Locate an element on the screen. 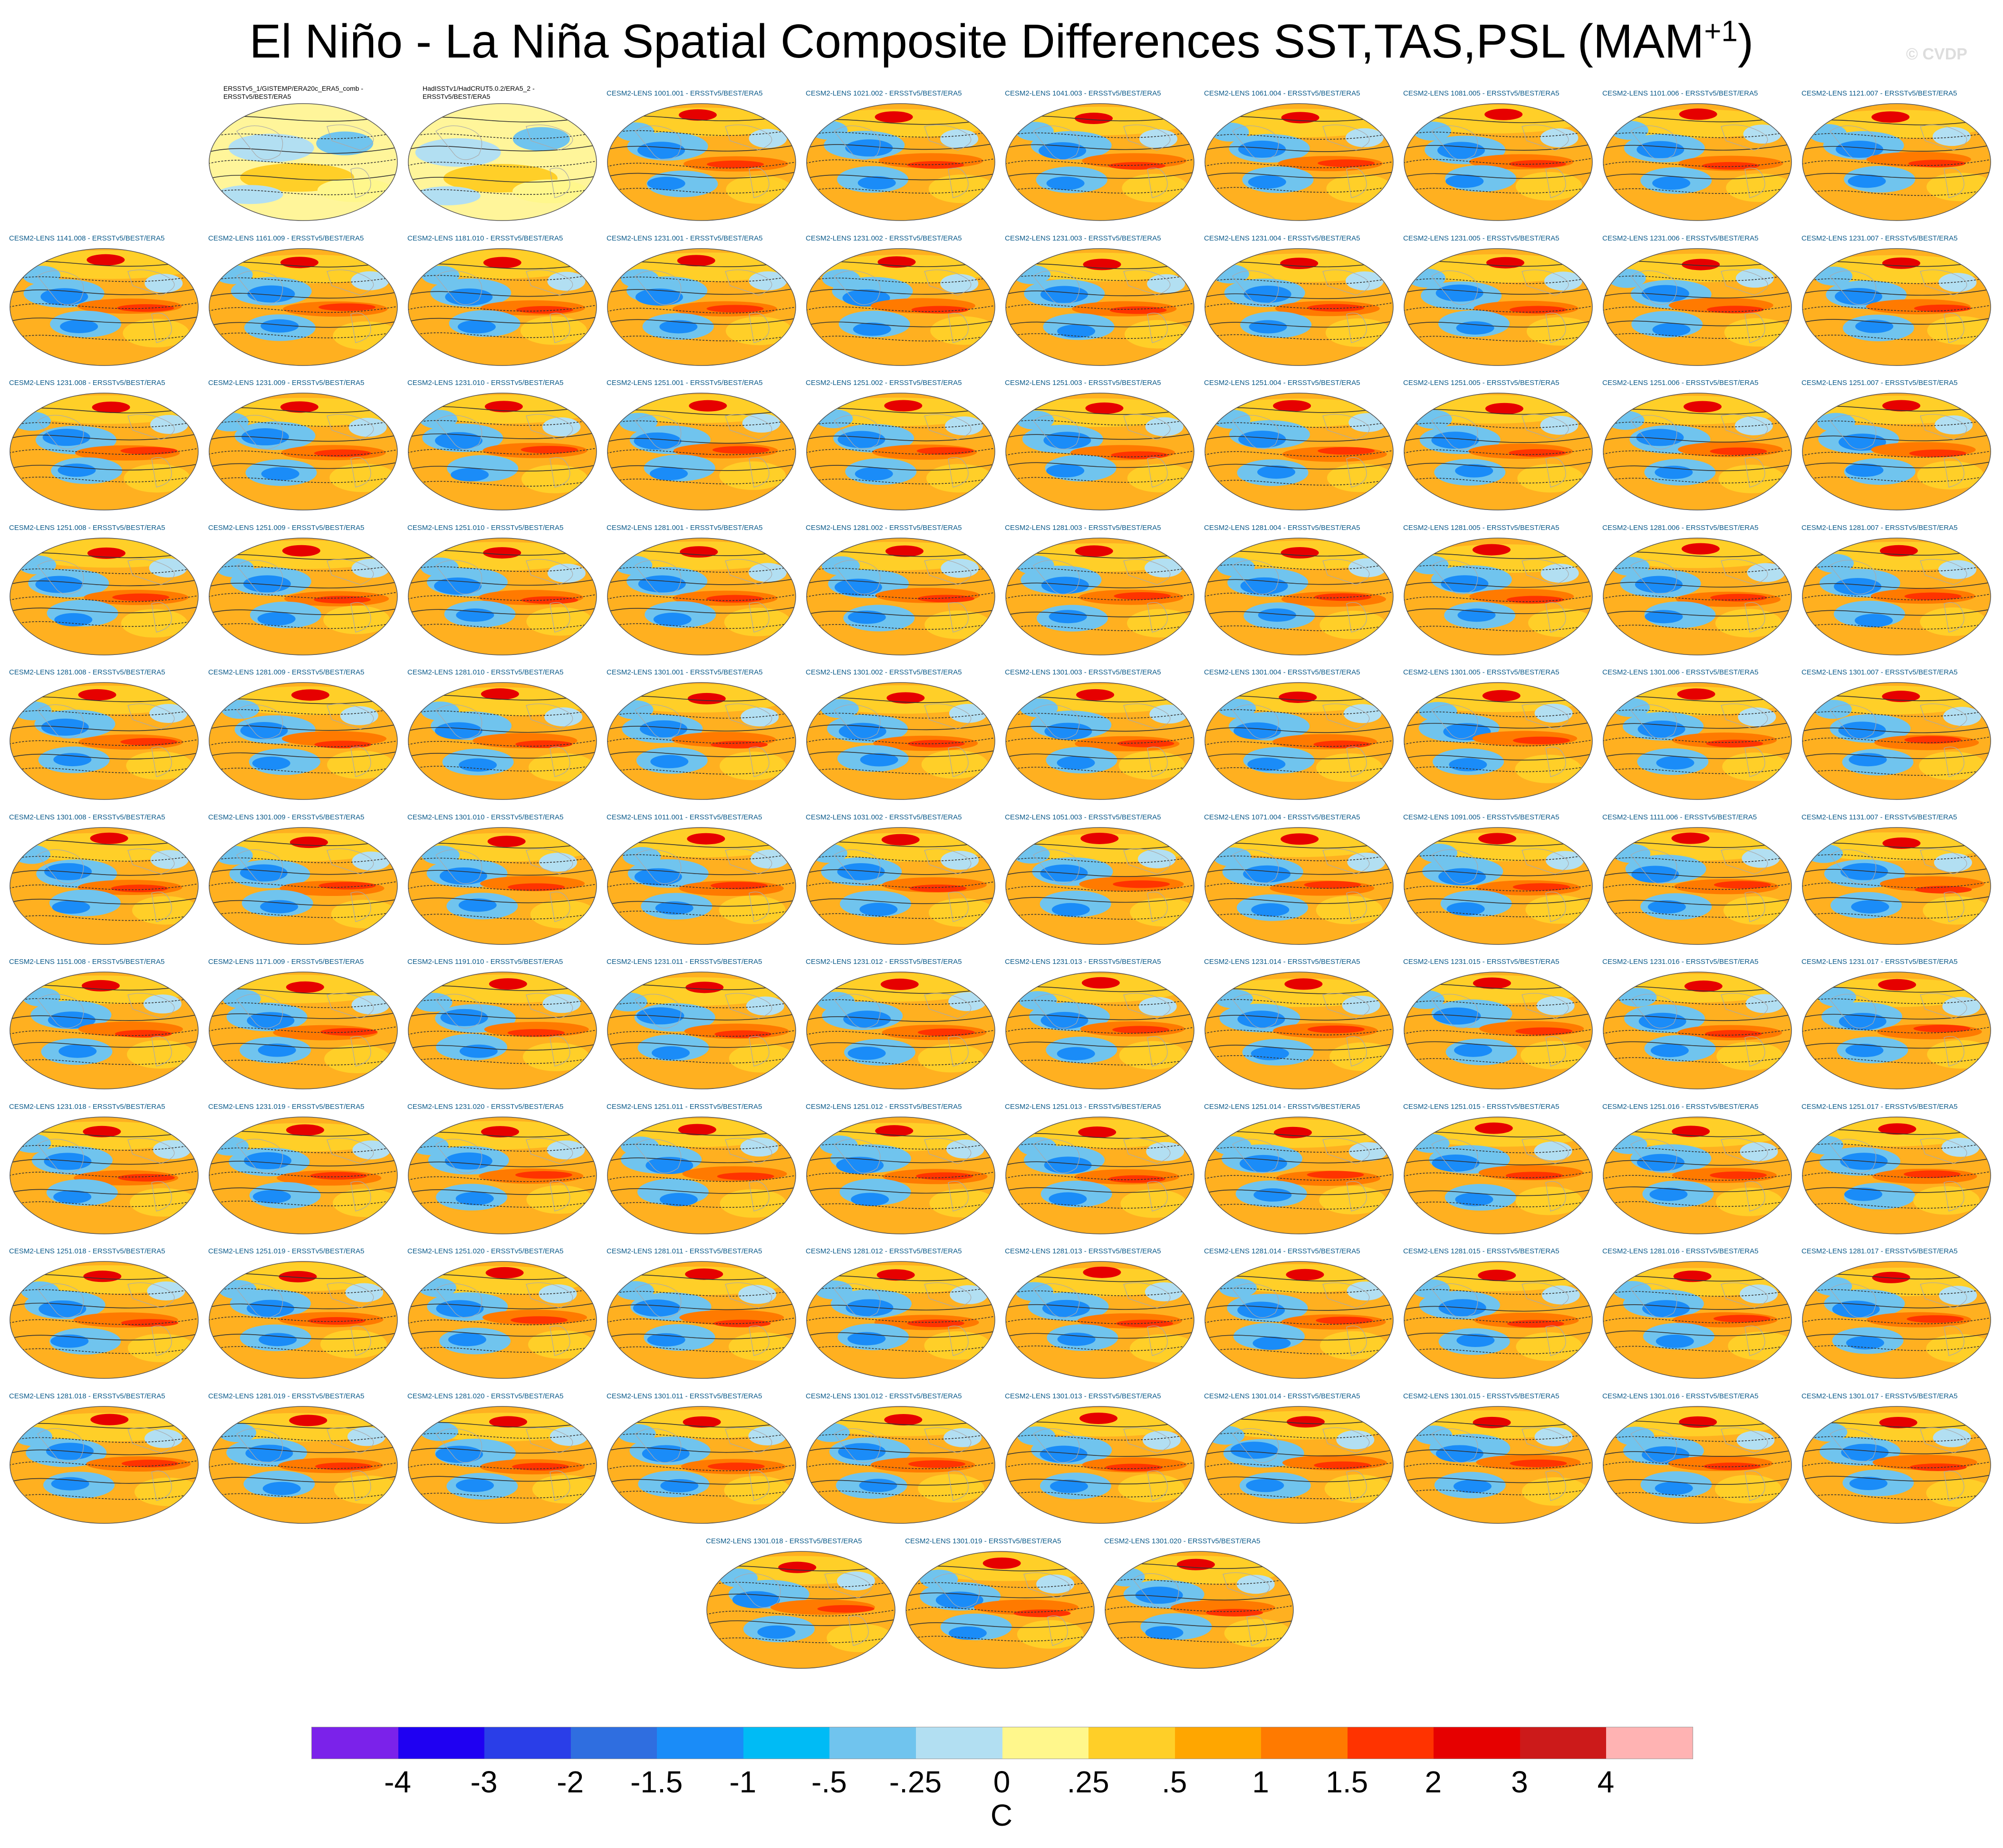  panel-title: CESM2-LENS 1301.007 - ERSSTv5/BEST/ERA5 is located at coordinates (1879, 672).